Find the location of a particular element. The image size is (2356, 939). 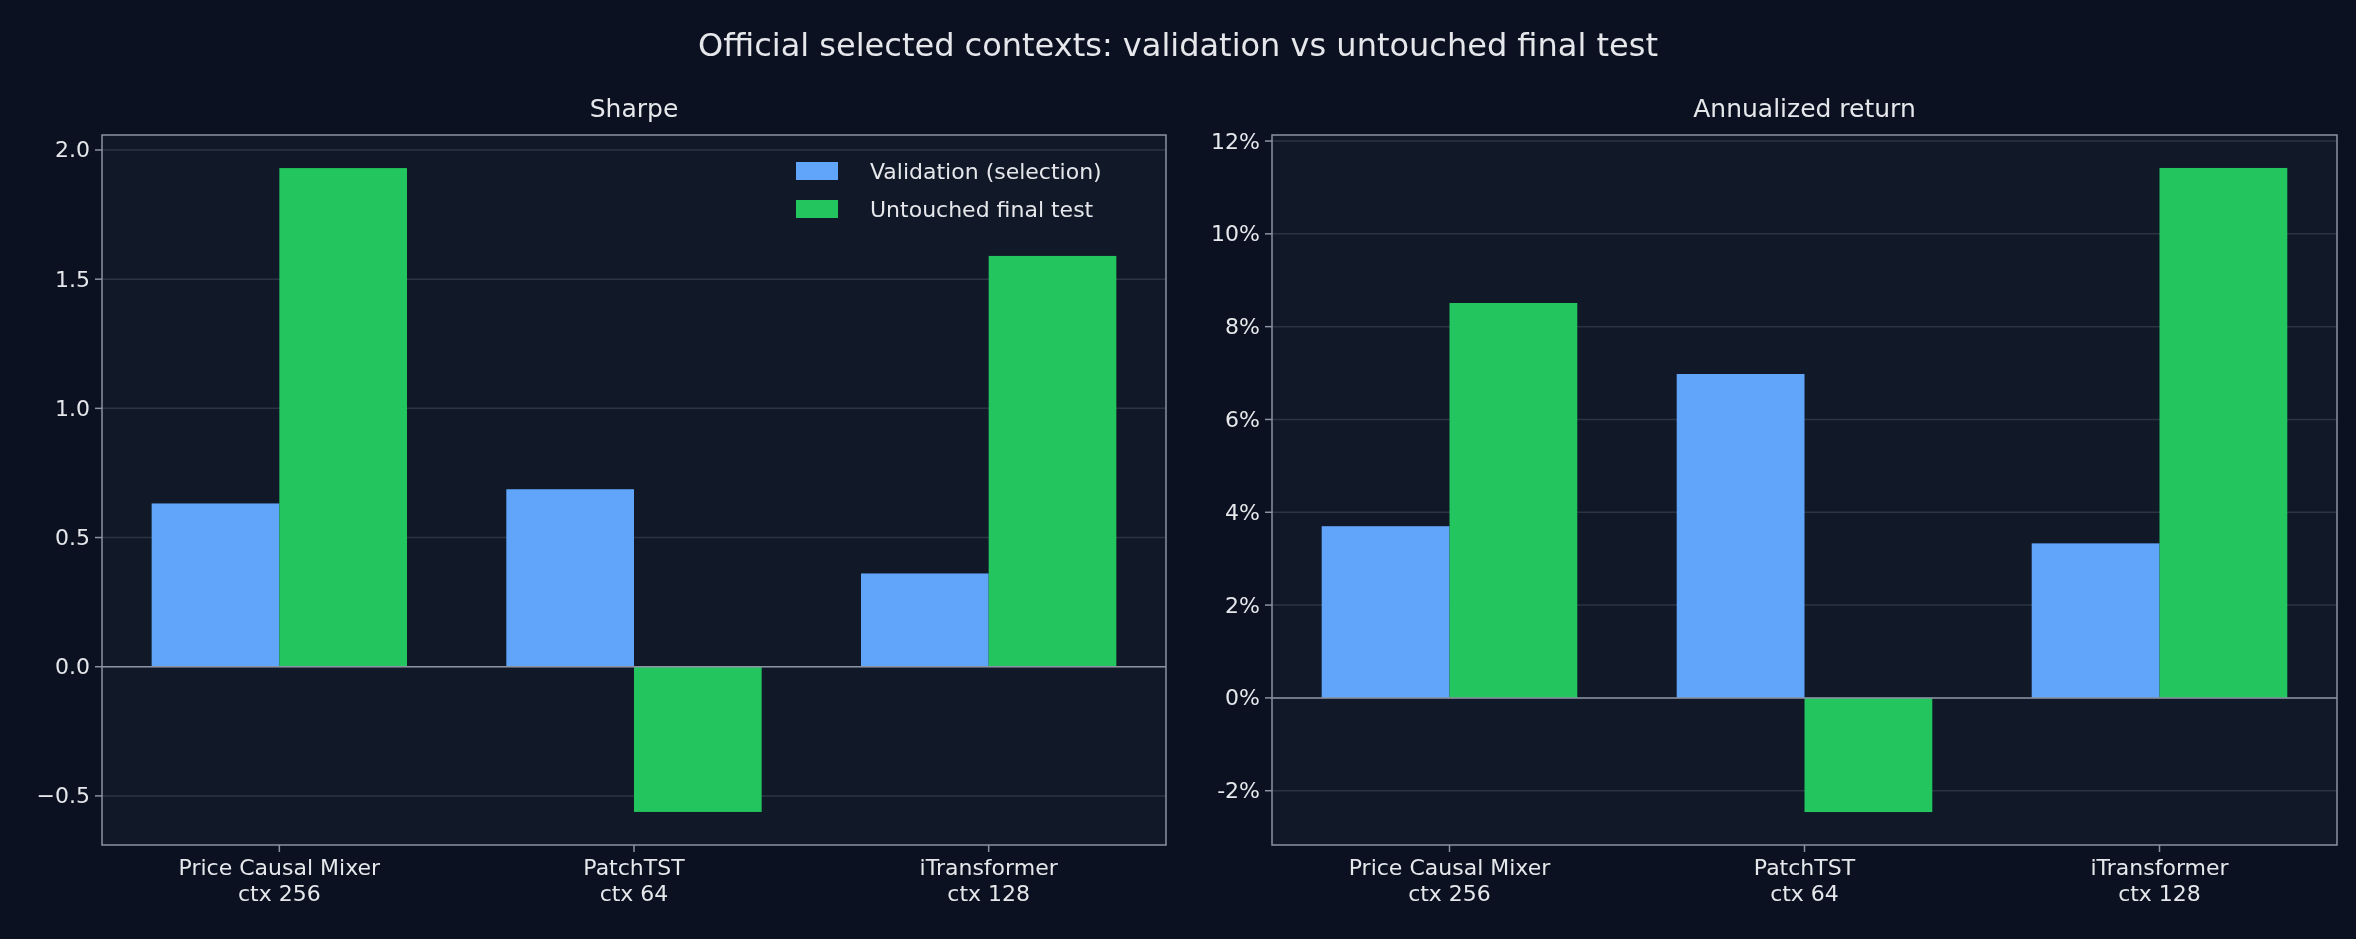

y-tick-label: 2% is located at coordinates (1242, 605).